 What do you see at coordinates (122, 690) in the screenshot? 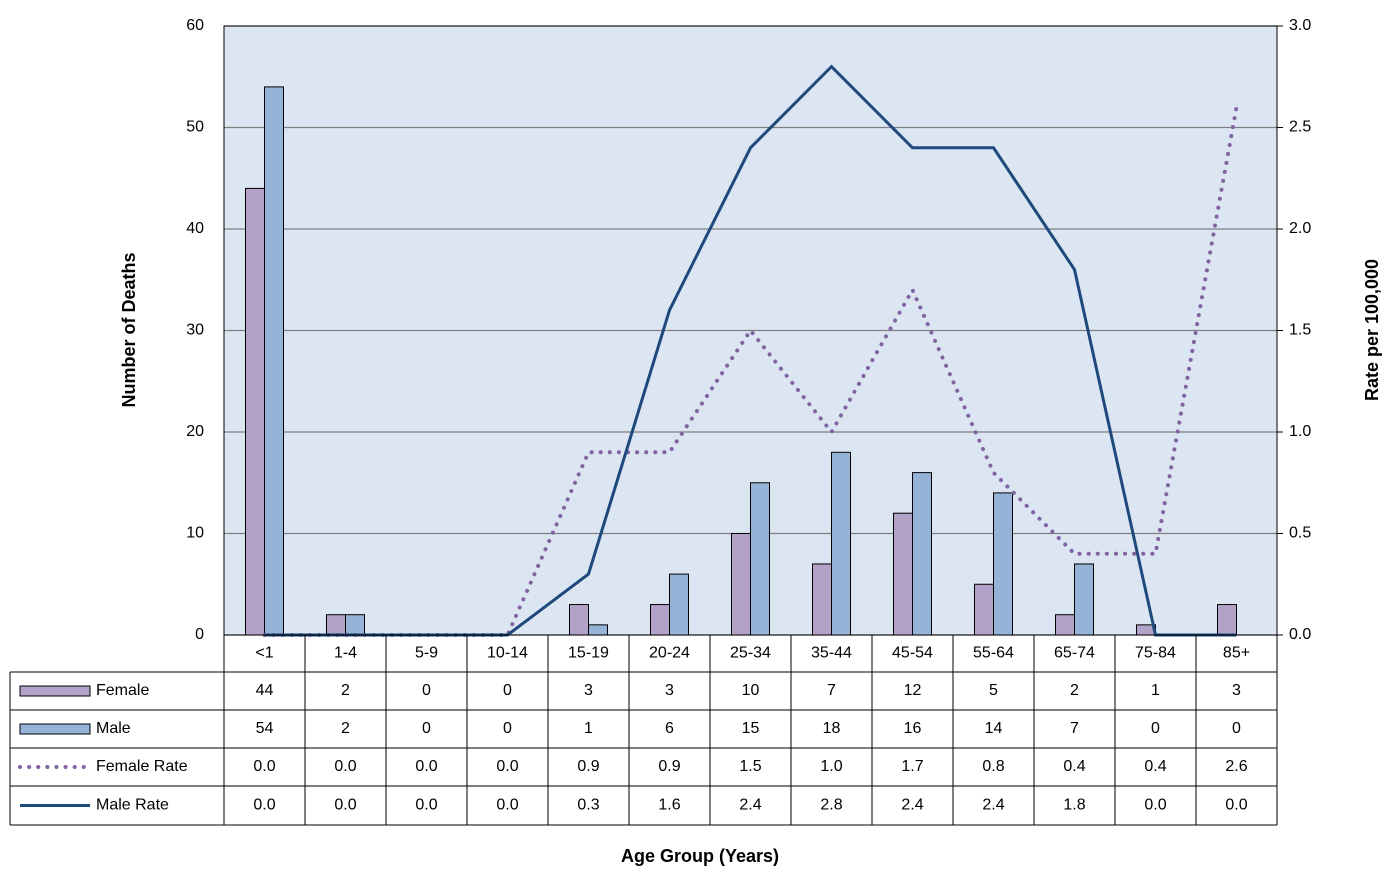
I see `legend-label: Female` at bounding box center [122, 690].